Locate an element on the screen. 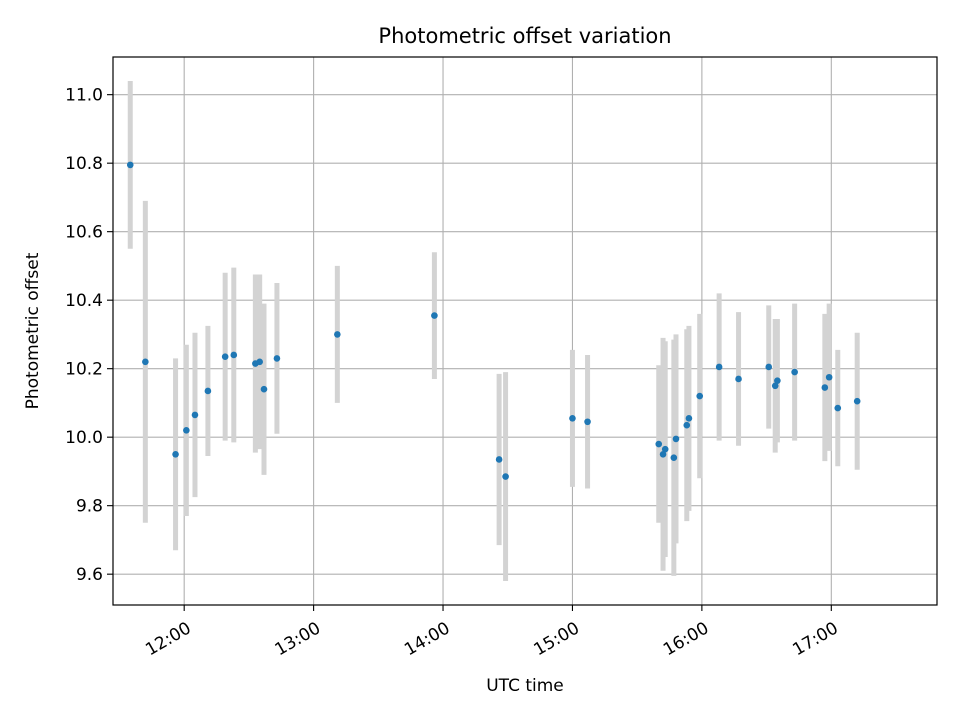  y-tick-label: 9.6 is located at coordinates (89, 575).